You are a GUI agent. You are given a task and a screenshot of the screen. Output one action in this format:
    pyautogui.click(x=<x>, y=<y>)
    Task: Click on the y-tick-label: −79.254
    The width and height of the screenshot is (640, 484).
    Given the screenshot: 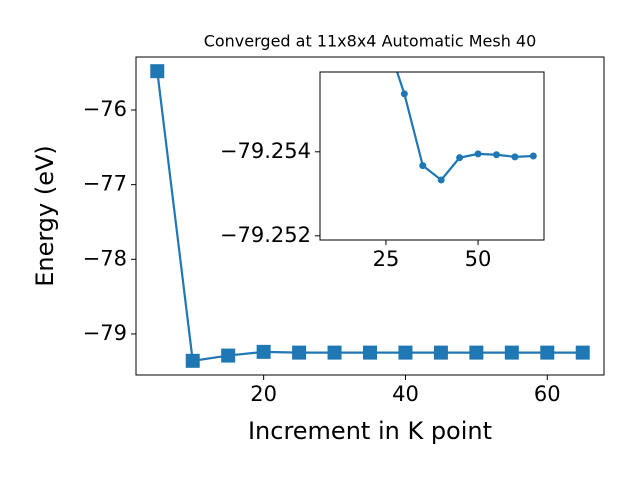 What is the action you would take?
    pyautogui.click(x=265, y=151)
    